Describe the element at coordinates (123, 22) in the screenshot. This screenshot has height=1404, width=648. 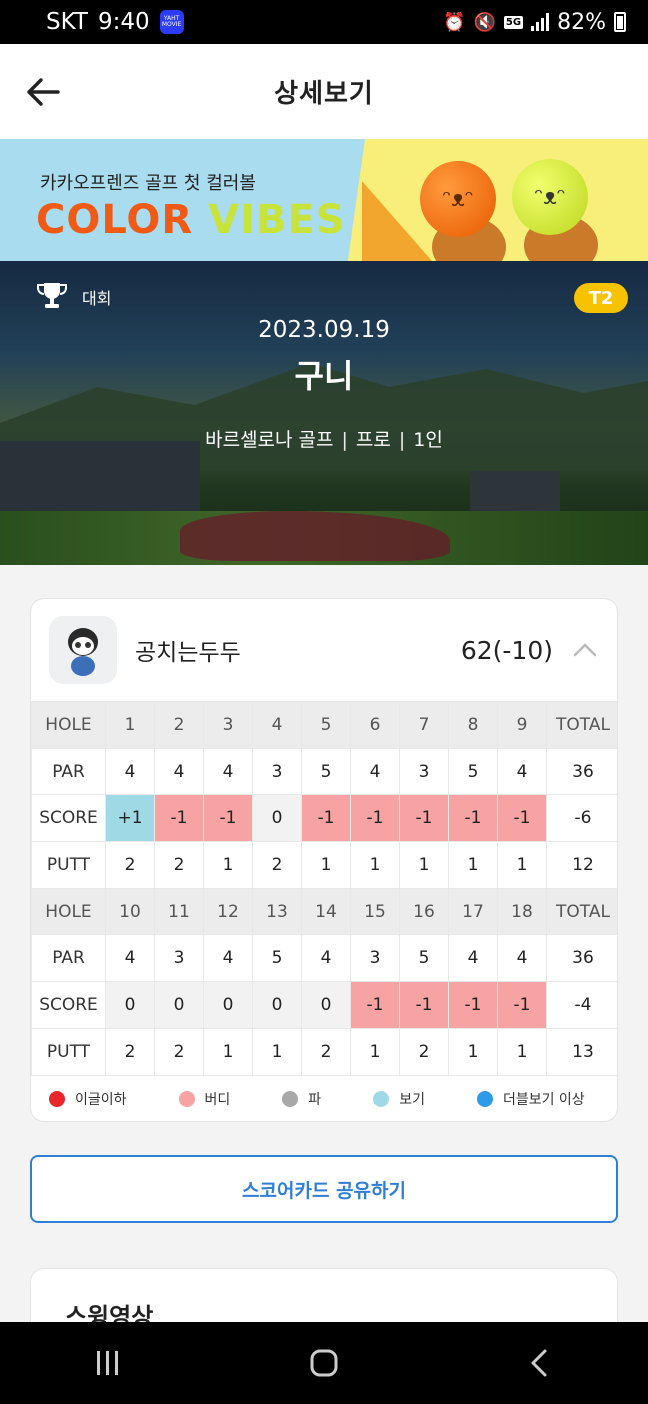
I see `clock: 9:40` at that location.